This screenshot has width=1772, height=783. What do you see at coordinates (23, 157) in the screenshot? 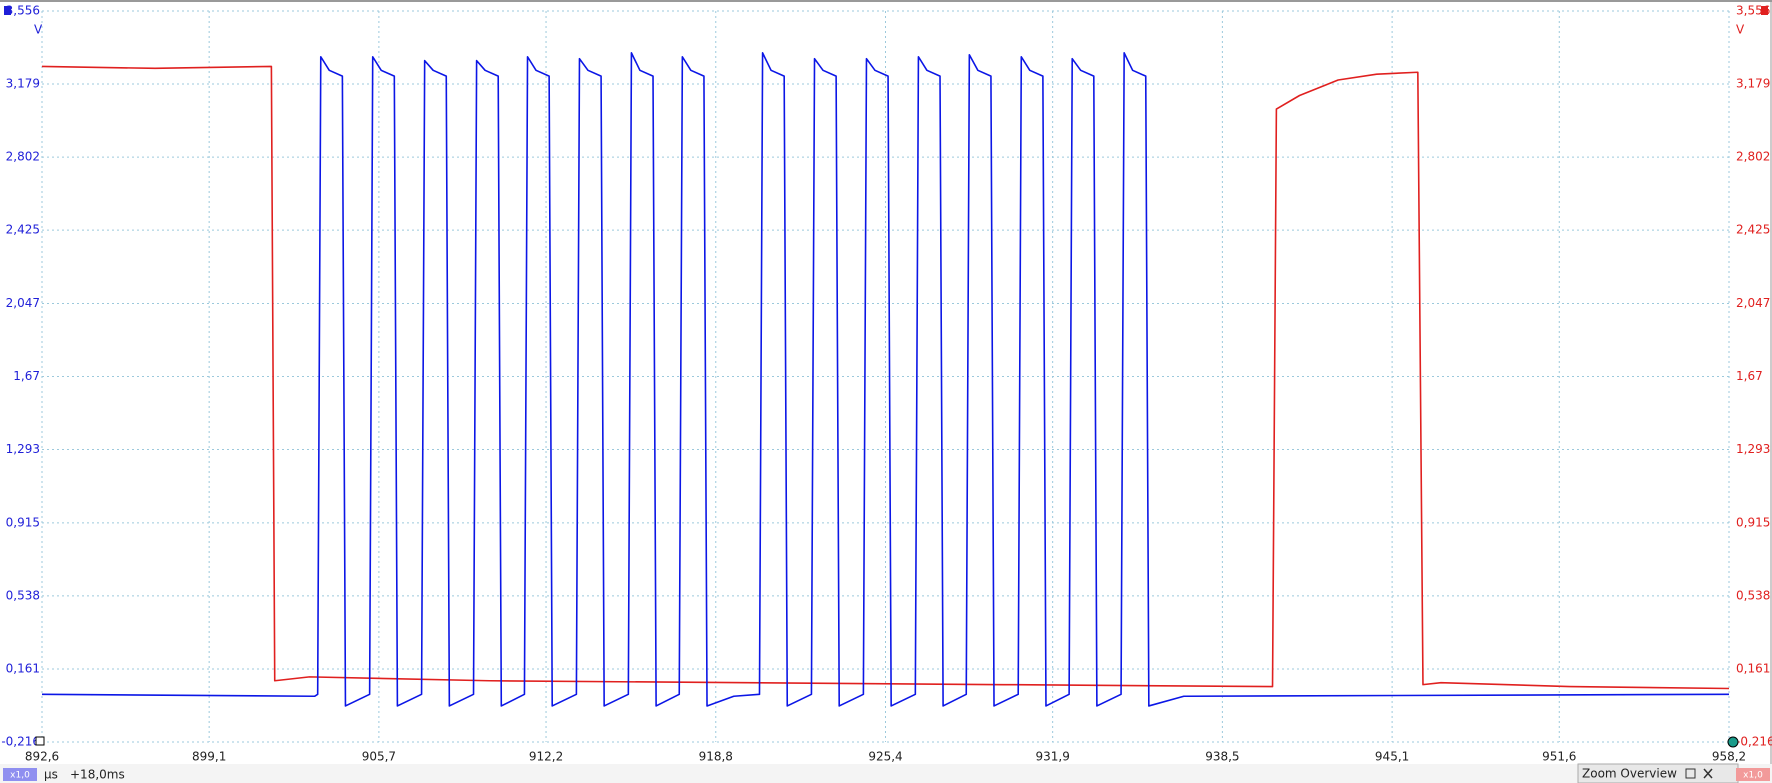
I see `y-tick-label: 2,802` at bounding box center [23, 157].